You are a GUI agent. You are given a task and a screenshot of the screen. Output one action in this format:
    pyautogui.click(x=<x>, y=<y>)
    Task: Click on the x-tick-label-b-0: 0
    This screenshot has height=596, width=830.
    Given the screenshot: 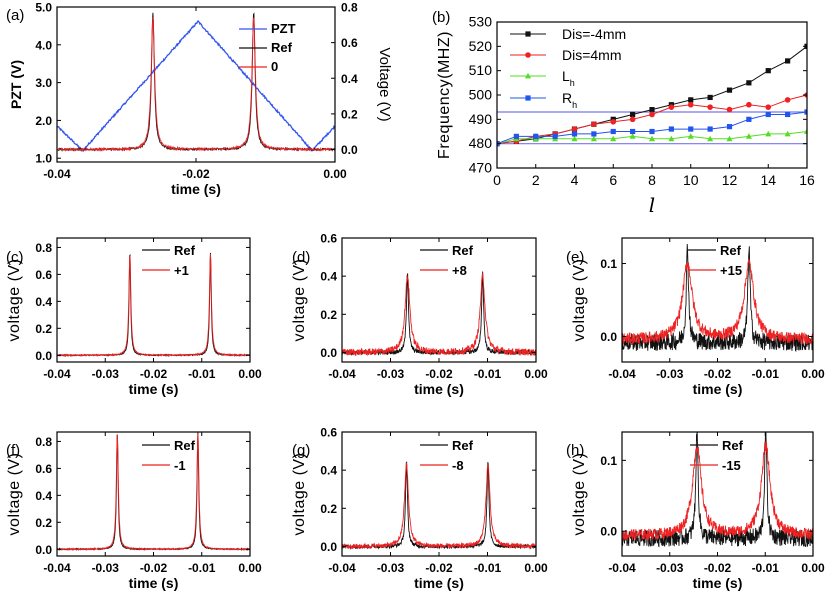 What is the action you would take?
    pyautogui.click(x=497, y=180)
    